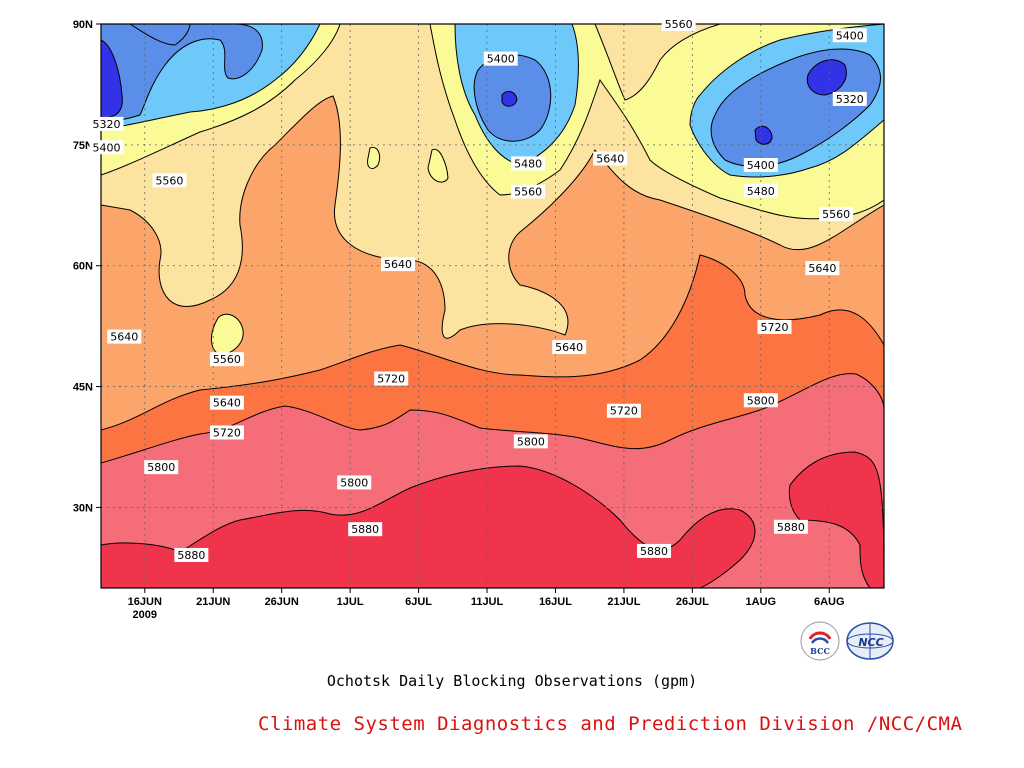 This screenshot has width=1024, height=768. I want to click on x-tick-label: 21JUN, so click(213, 602).